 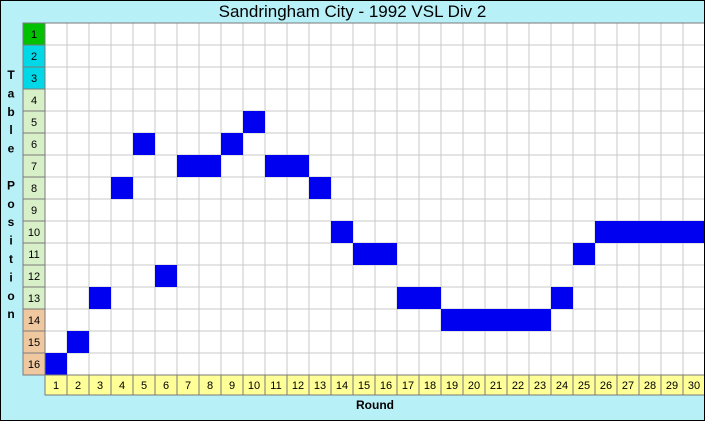 I want to click on position-label: 3, so click(x=34, y=79).